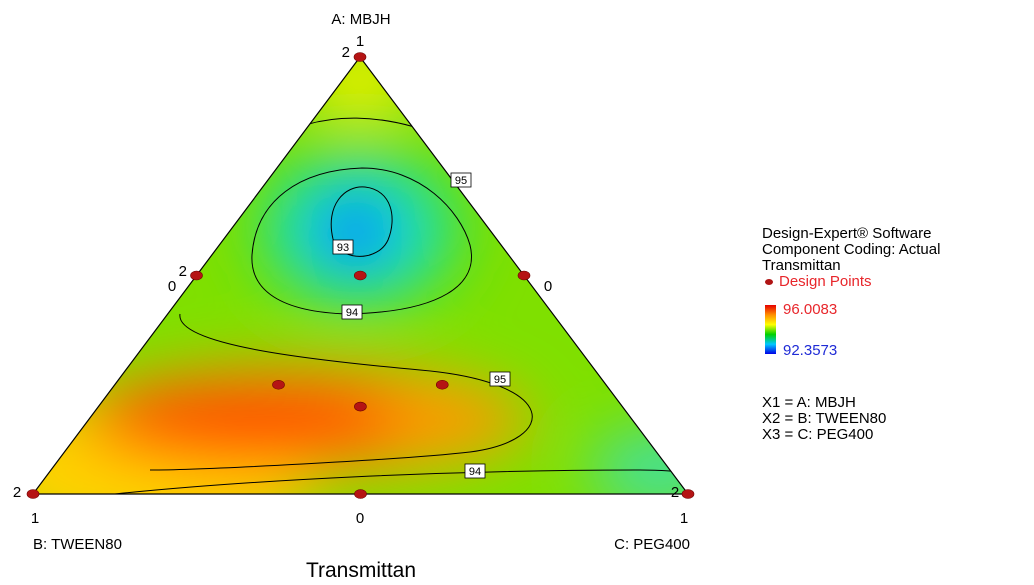 Image resolution: width=1034 pixels, height=585 pixels. I want to click on tick-bottom-mid: 0, so click(360, 518).